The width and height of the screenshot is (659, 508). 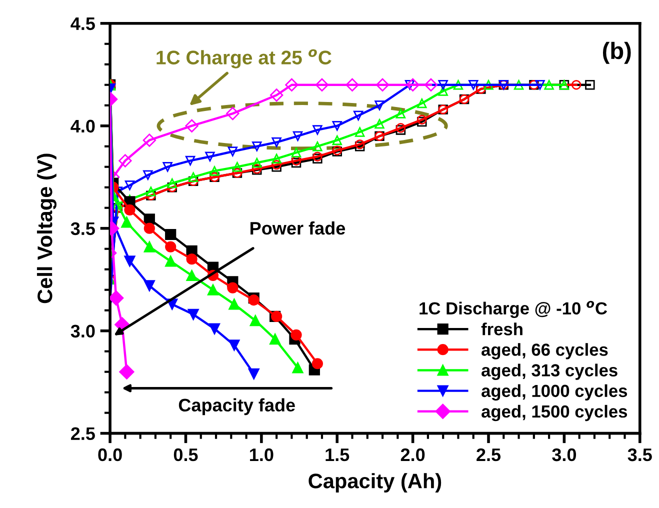 I want to click on legend-label: aged, 1000 cycles, so click(x=555, y=392).